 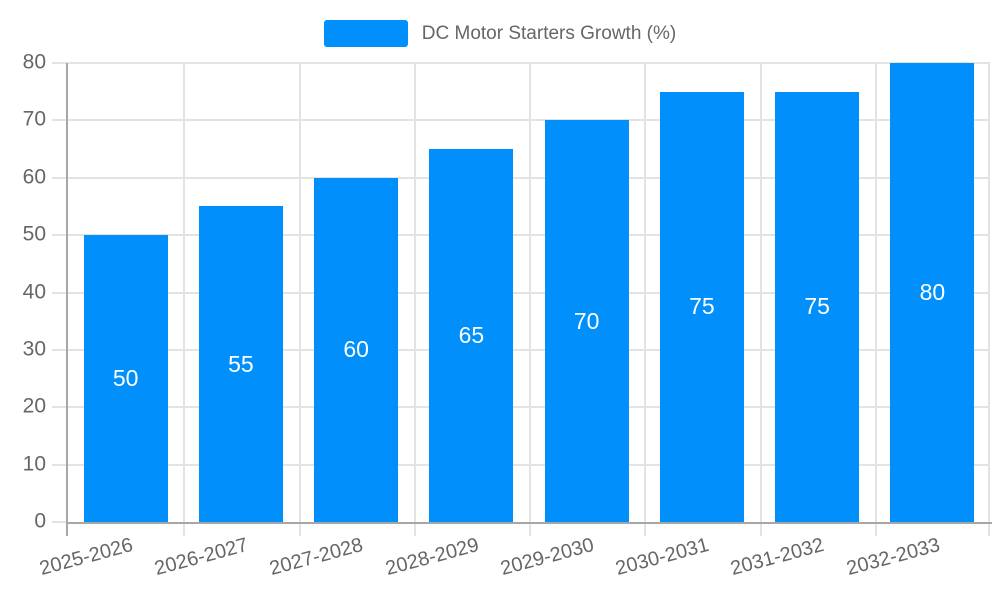 What do you see at coordinates (34, 119) in the screenshot?
I see `y-axis-tick-label: 70` at bounding box center [34, 119].